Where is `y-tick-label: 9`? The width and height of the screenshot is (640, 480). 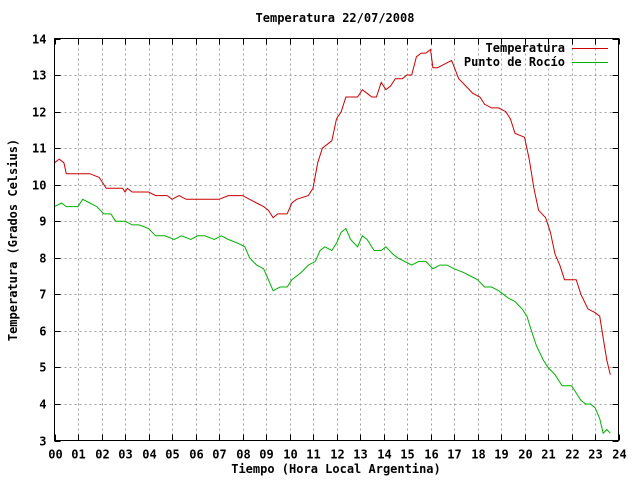 y-tick-label: 9 is located at coordinates (42, 222).